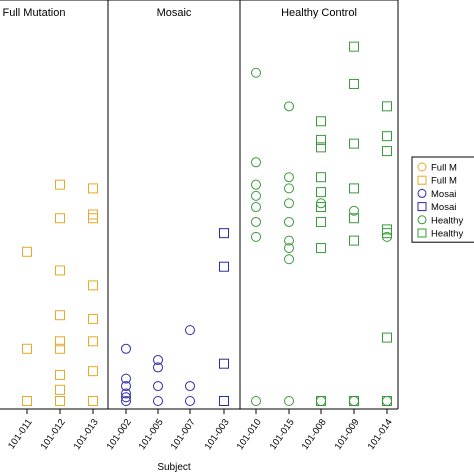 The width and height of the screenshot is (474, 474). What do you see at coordinates (314, 434) in the screenshot?
I see `x-tick-label: 101-008` at bounding box center [314, 434].